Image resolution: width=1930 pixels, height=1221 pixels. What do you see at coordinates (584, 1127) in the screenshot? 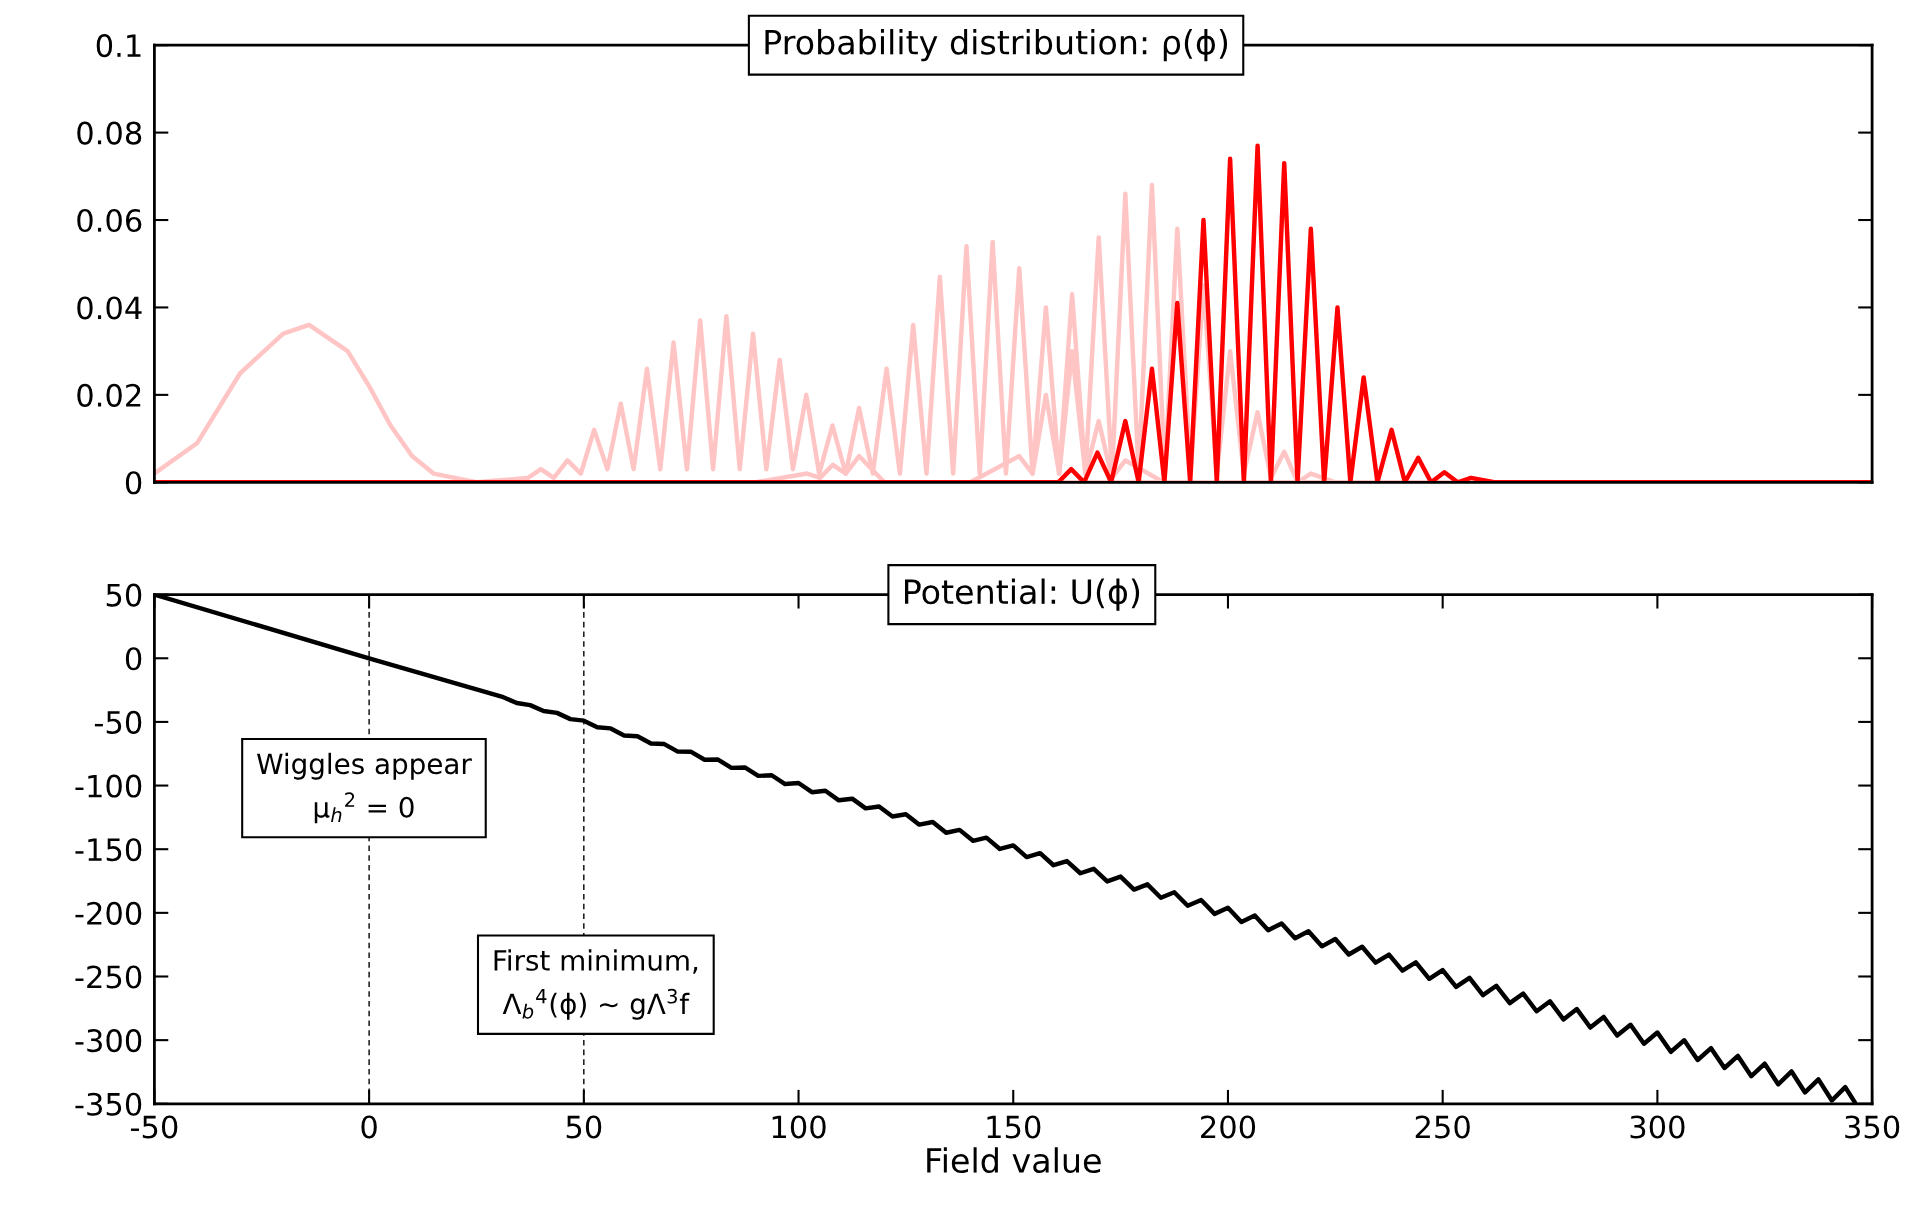
I see `x-tick-label: 50` at bounding box center [584, 1127].